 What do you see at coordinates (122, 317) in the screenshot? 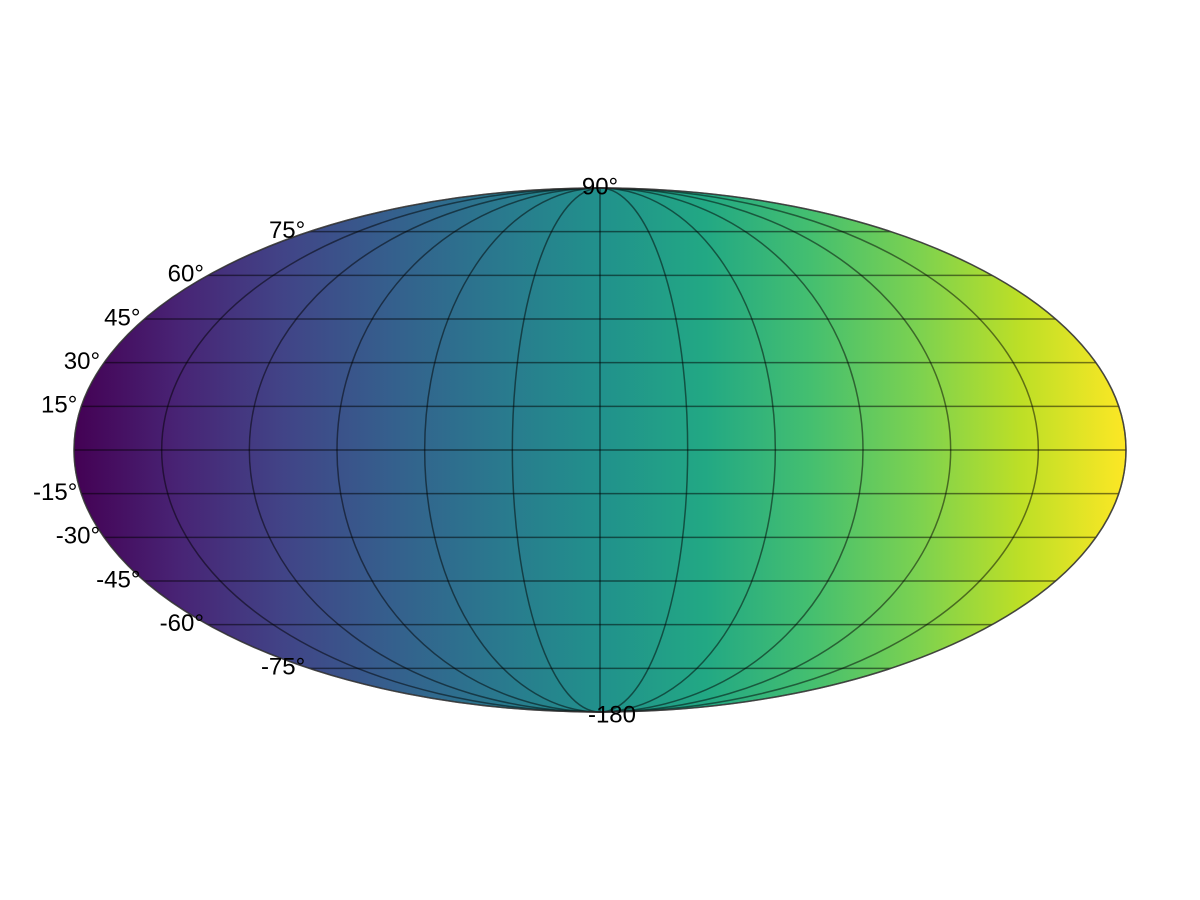
I see `latitude-tick-label: 45°` at bounding box center [122, 317].